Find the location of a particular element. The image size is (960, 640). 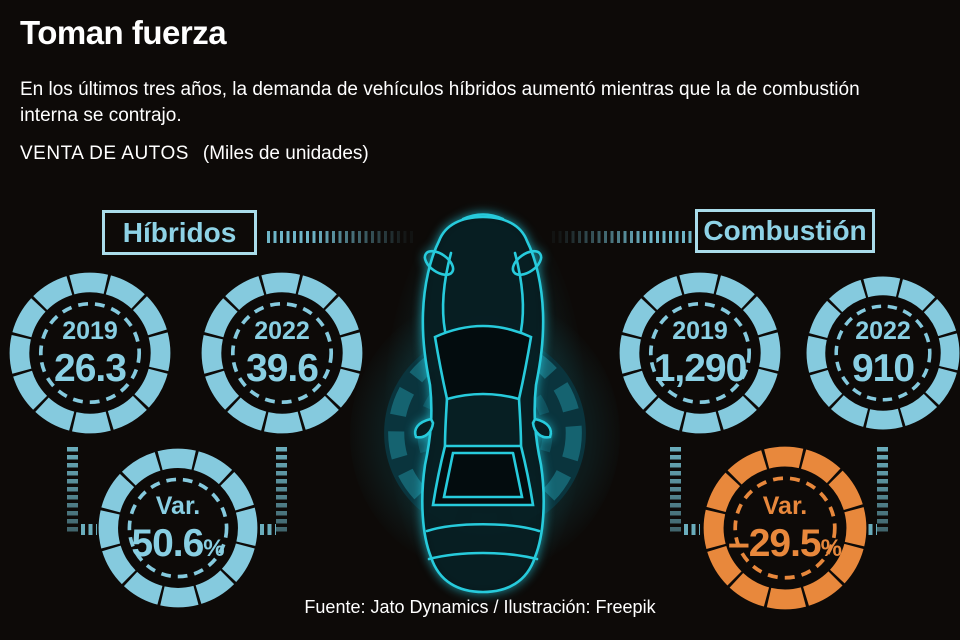

gauge-text: 2022 910 is located at coordinates (882, 353).